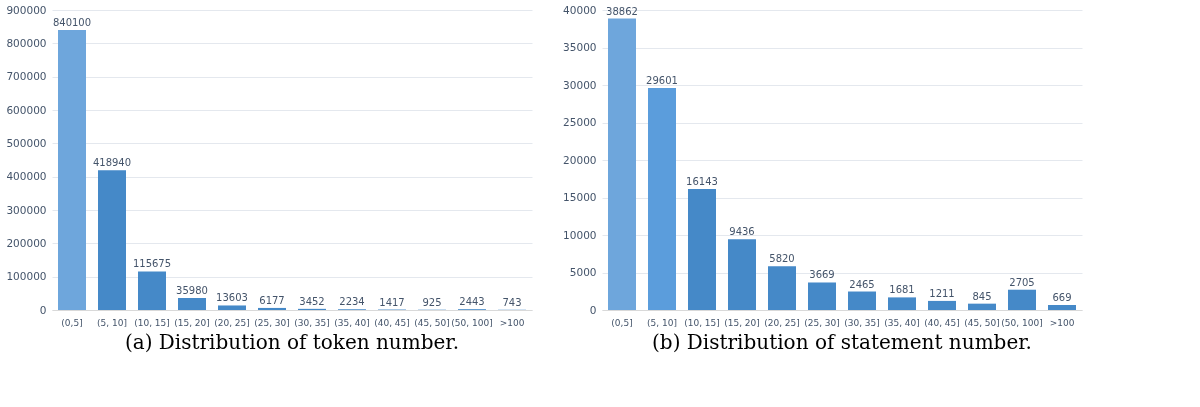 This screenshot has height=407, width=1200. Describe the element at coordinates (622, 11) in the screenshot. I see `data-label: 38862` at that location.